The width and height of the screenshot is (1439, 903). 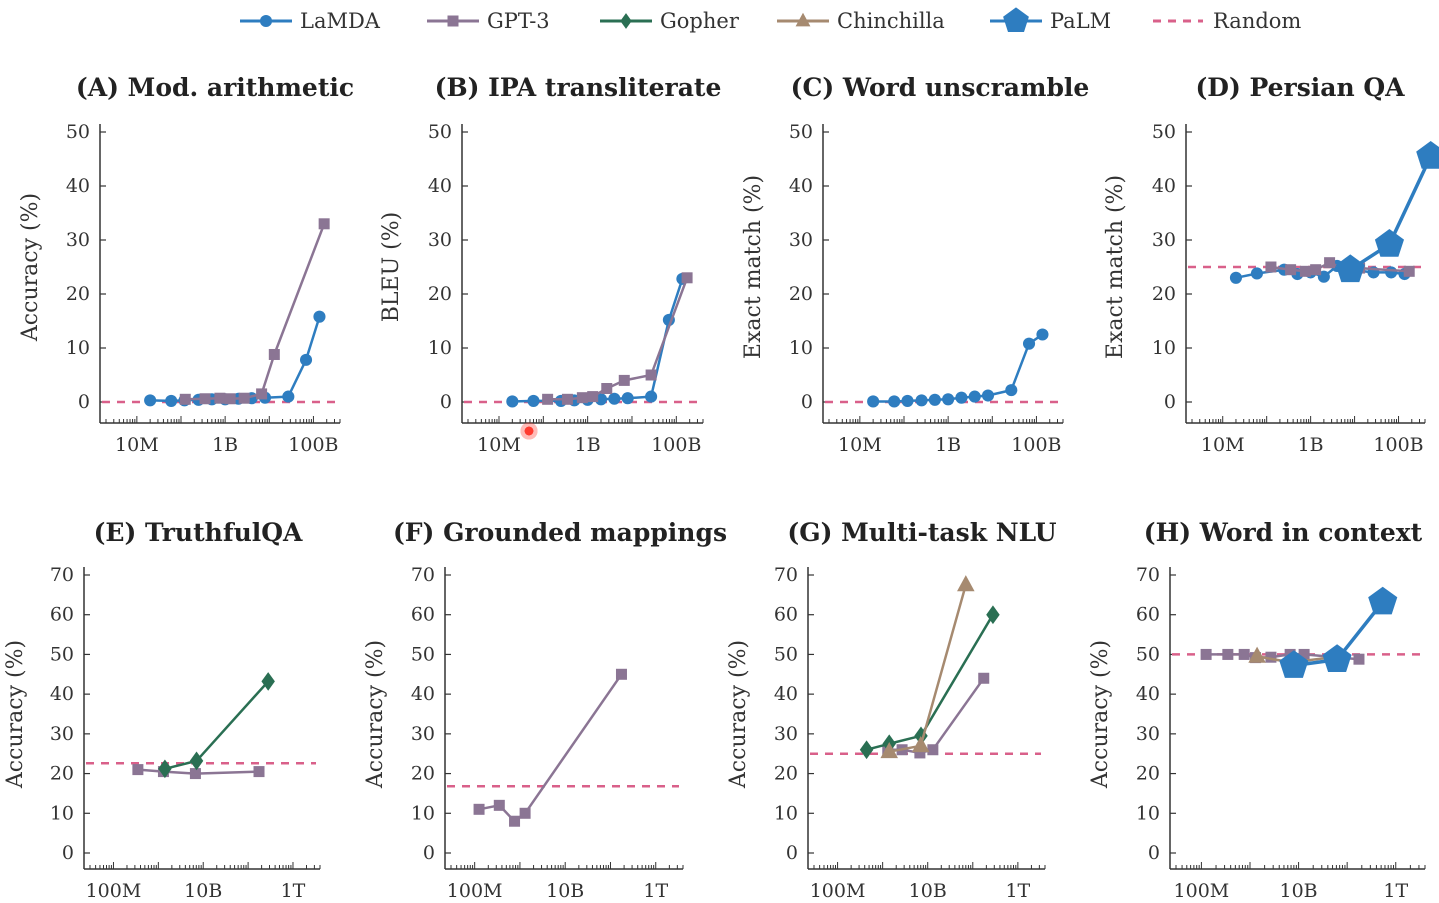 I want to click on legend-item-random: Random, so click(x=1227, y=21).